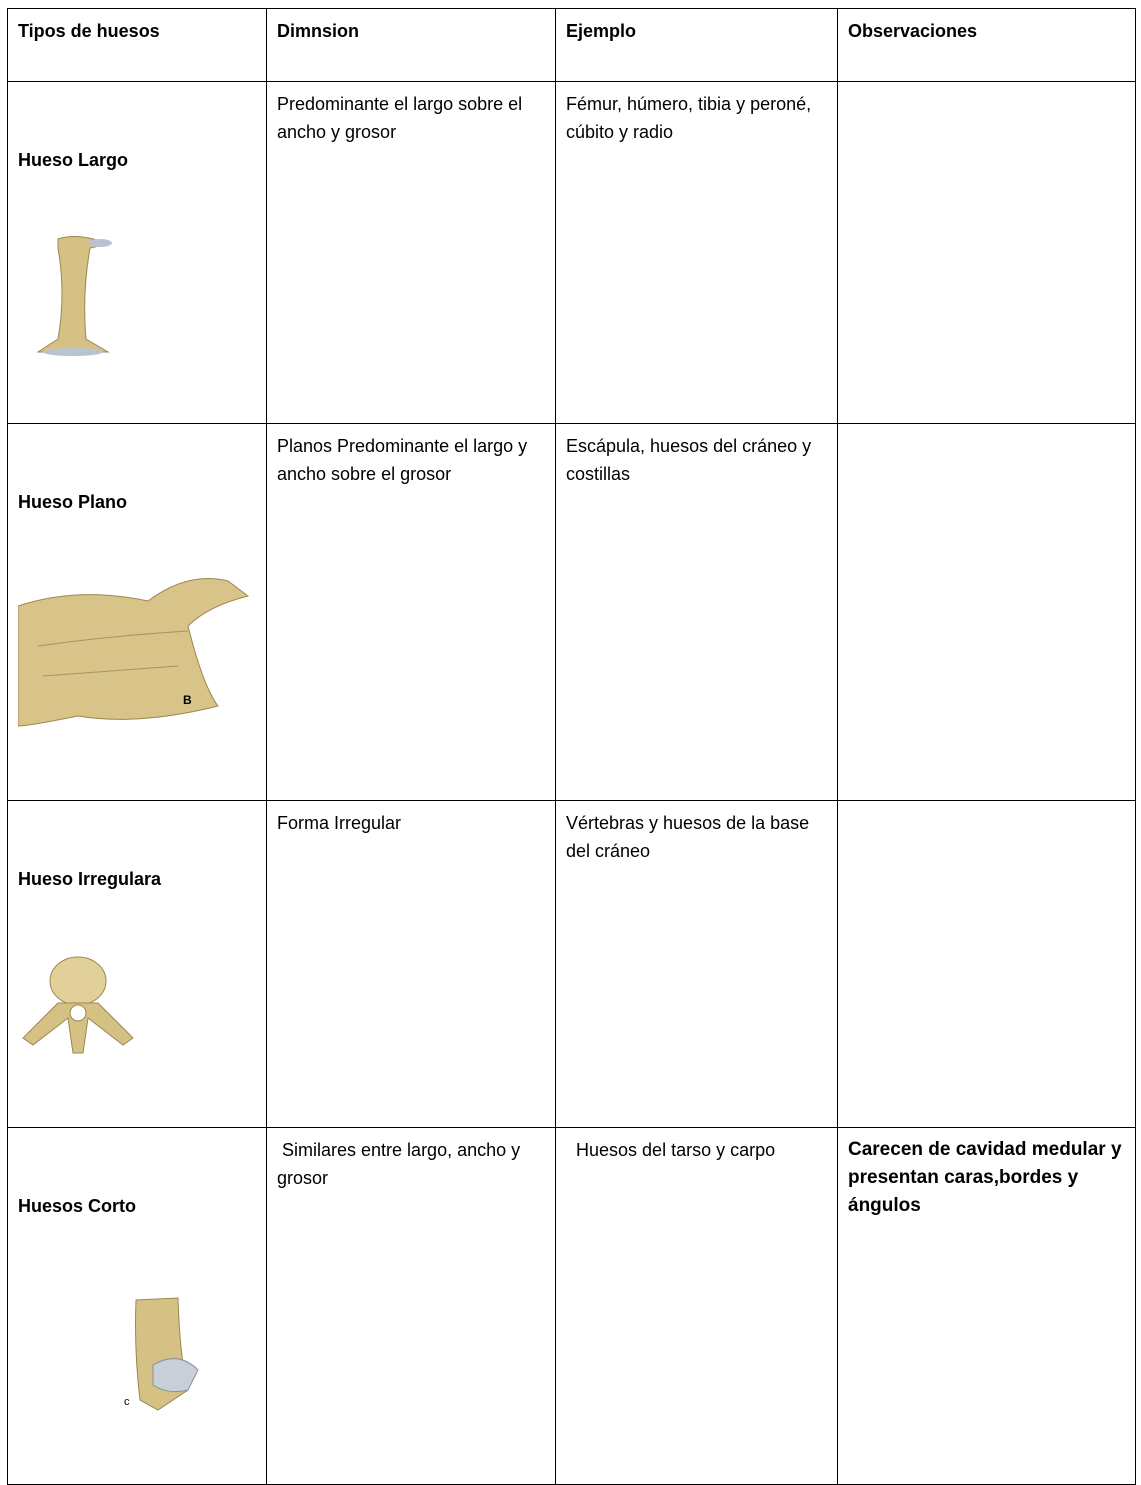 The image size is (1141, 1485). Describe the element at coordinates (187, 700) in the screenshot. I see `image-label: B` at that location.